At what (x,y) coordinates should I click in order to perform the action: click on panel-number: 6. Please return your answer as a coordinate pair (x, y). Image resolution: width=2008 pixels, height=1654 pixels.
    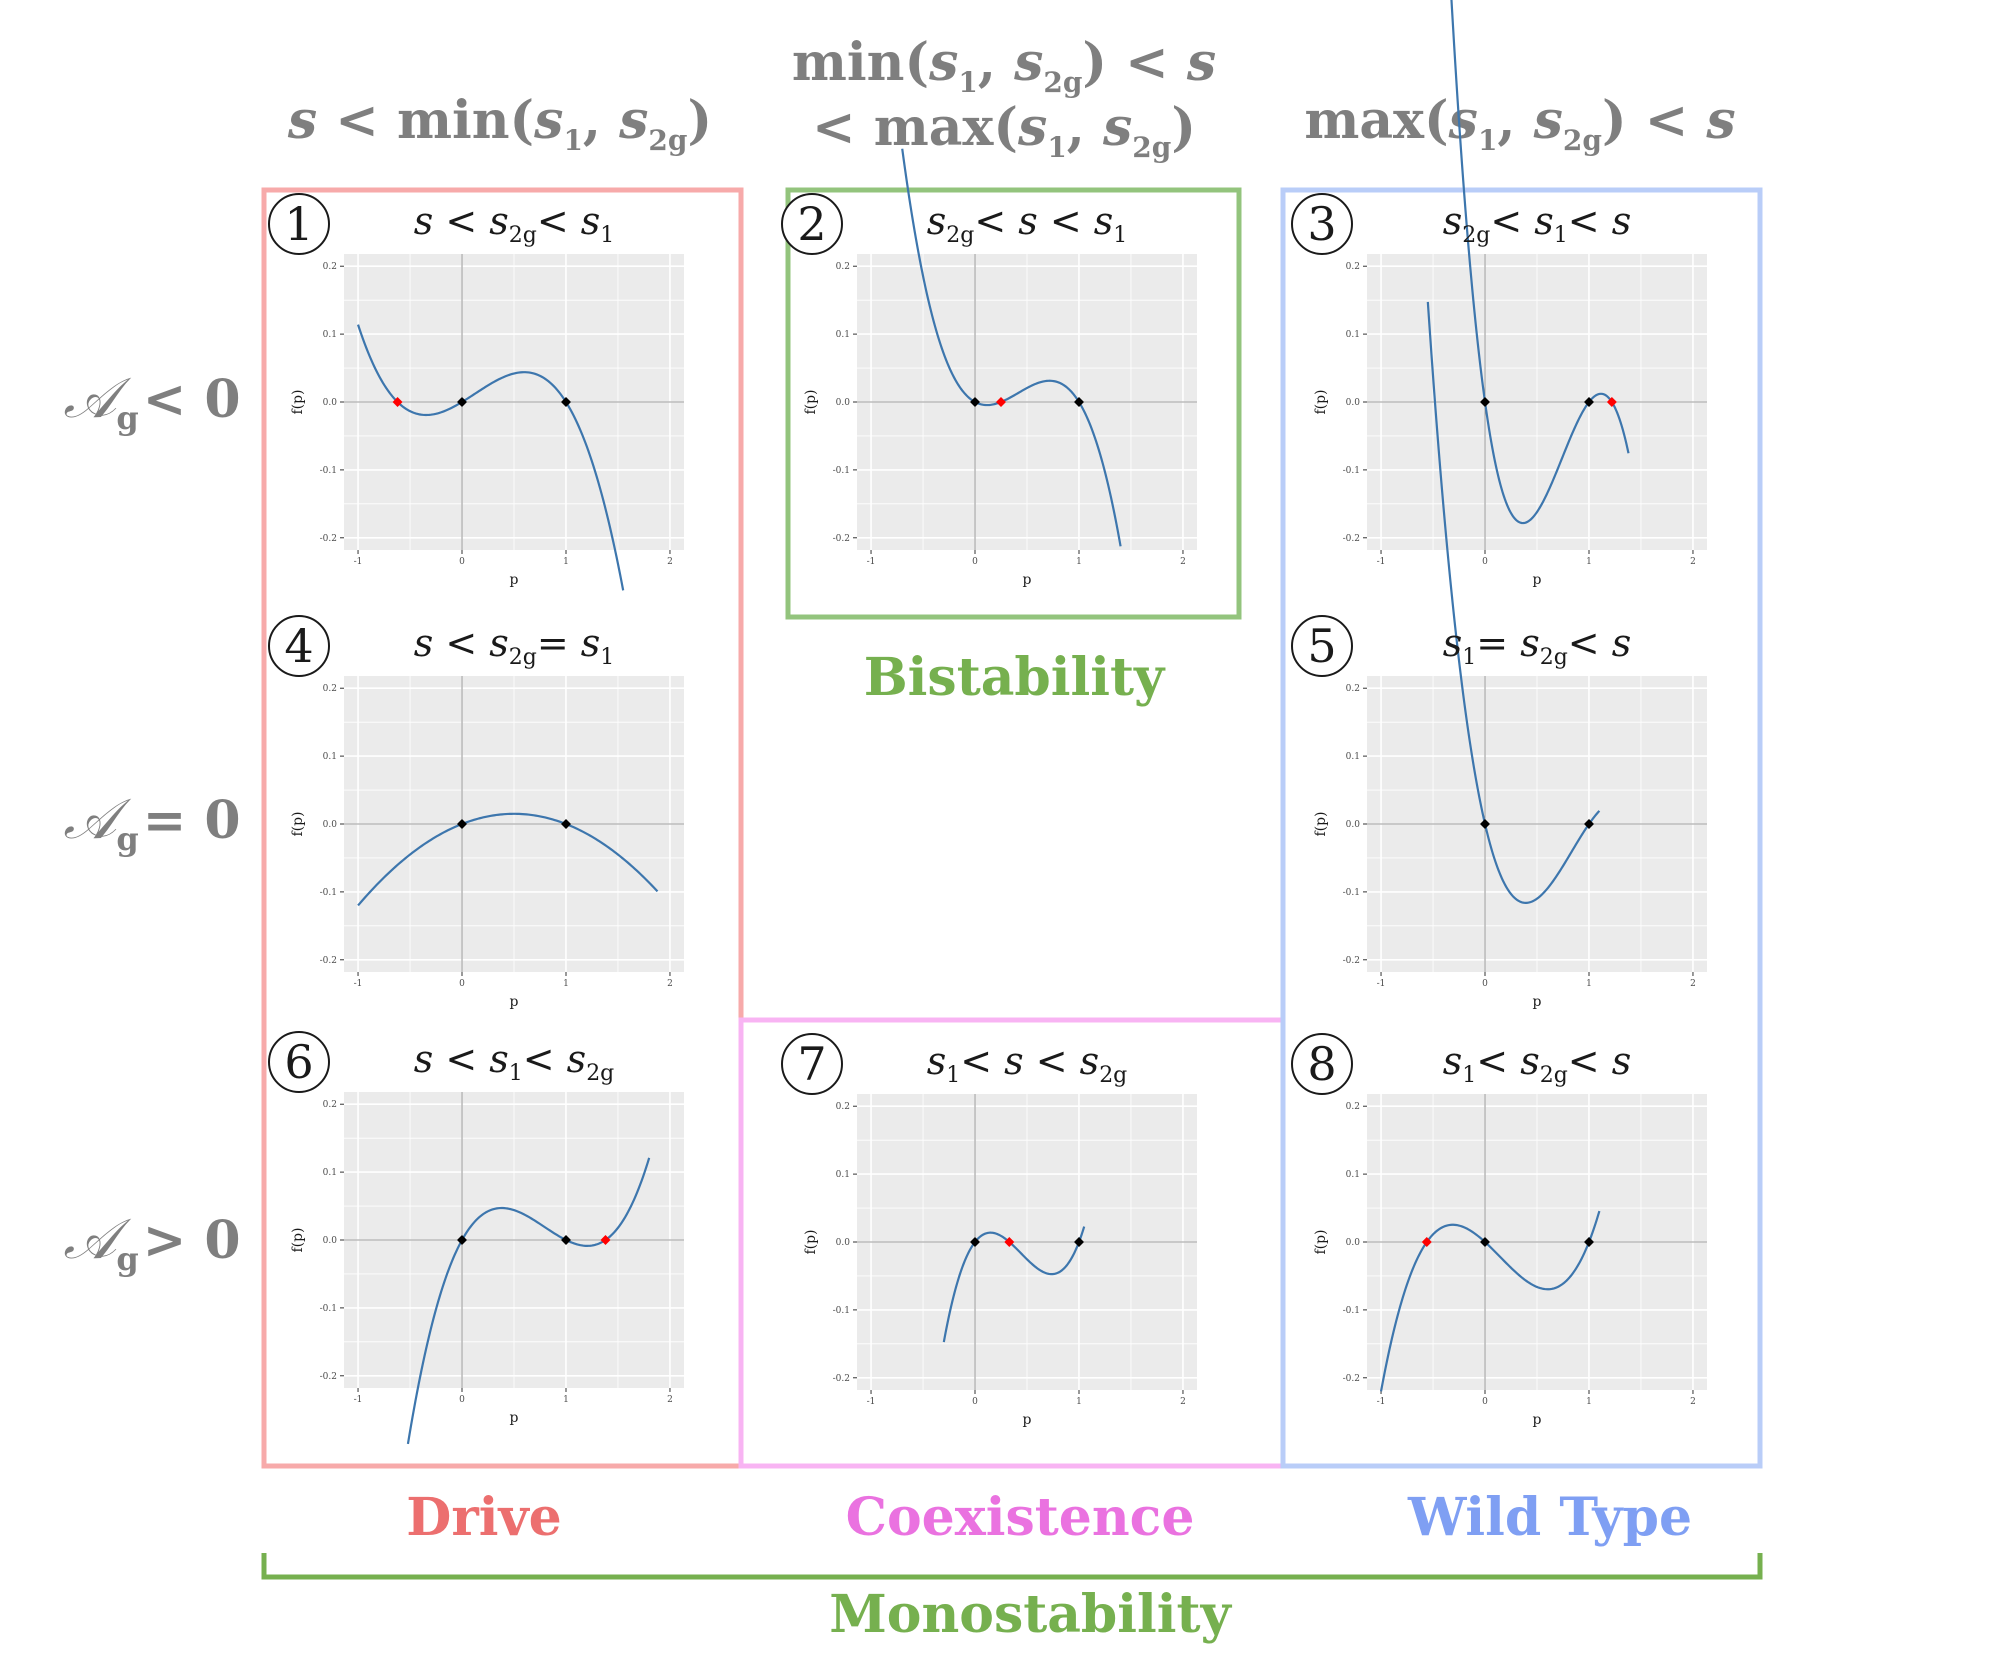
    Looking at the image, I should click on (298, 1062).